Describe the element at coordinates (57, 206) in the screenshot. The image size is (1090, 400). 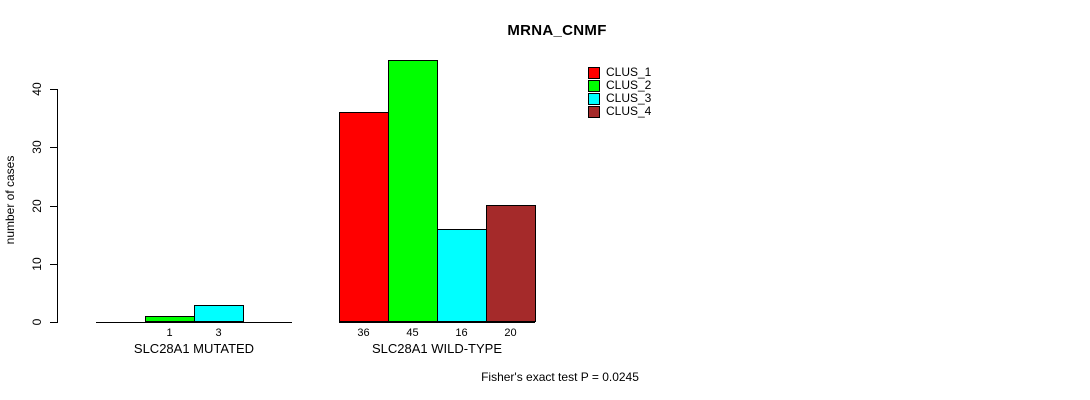
I see `y-axis-line` at that location.